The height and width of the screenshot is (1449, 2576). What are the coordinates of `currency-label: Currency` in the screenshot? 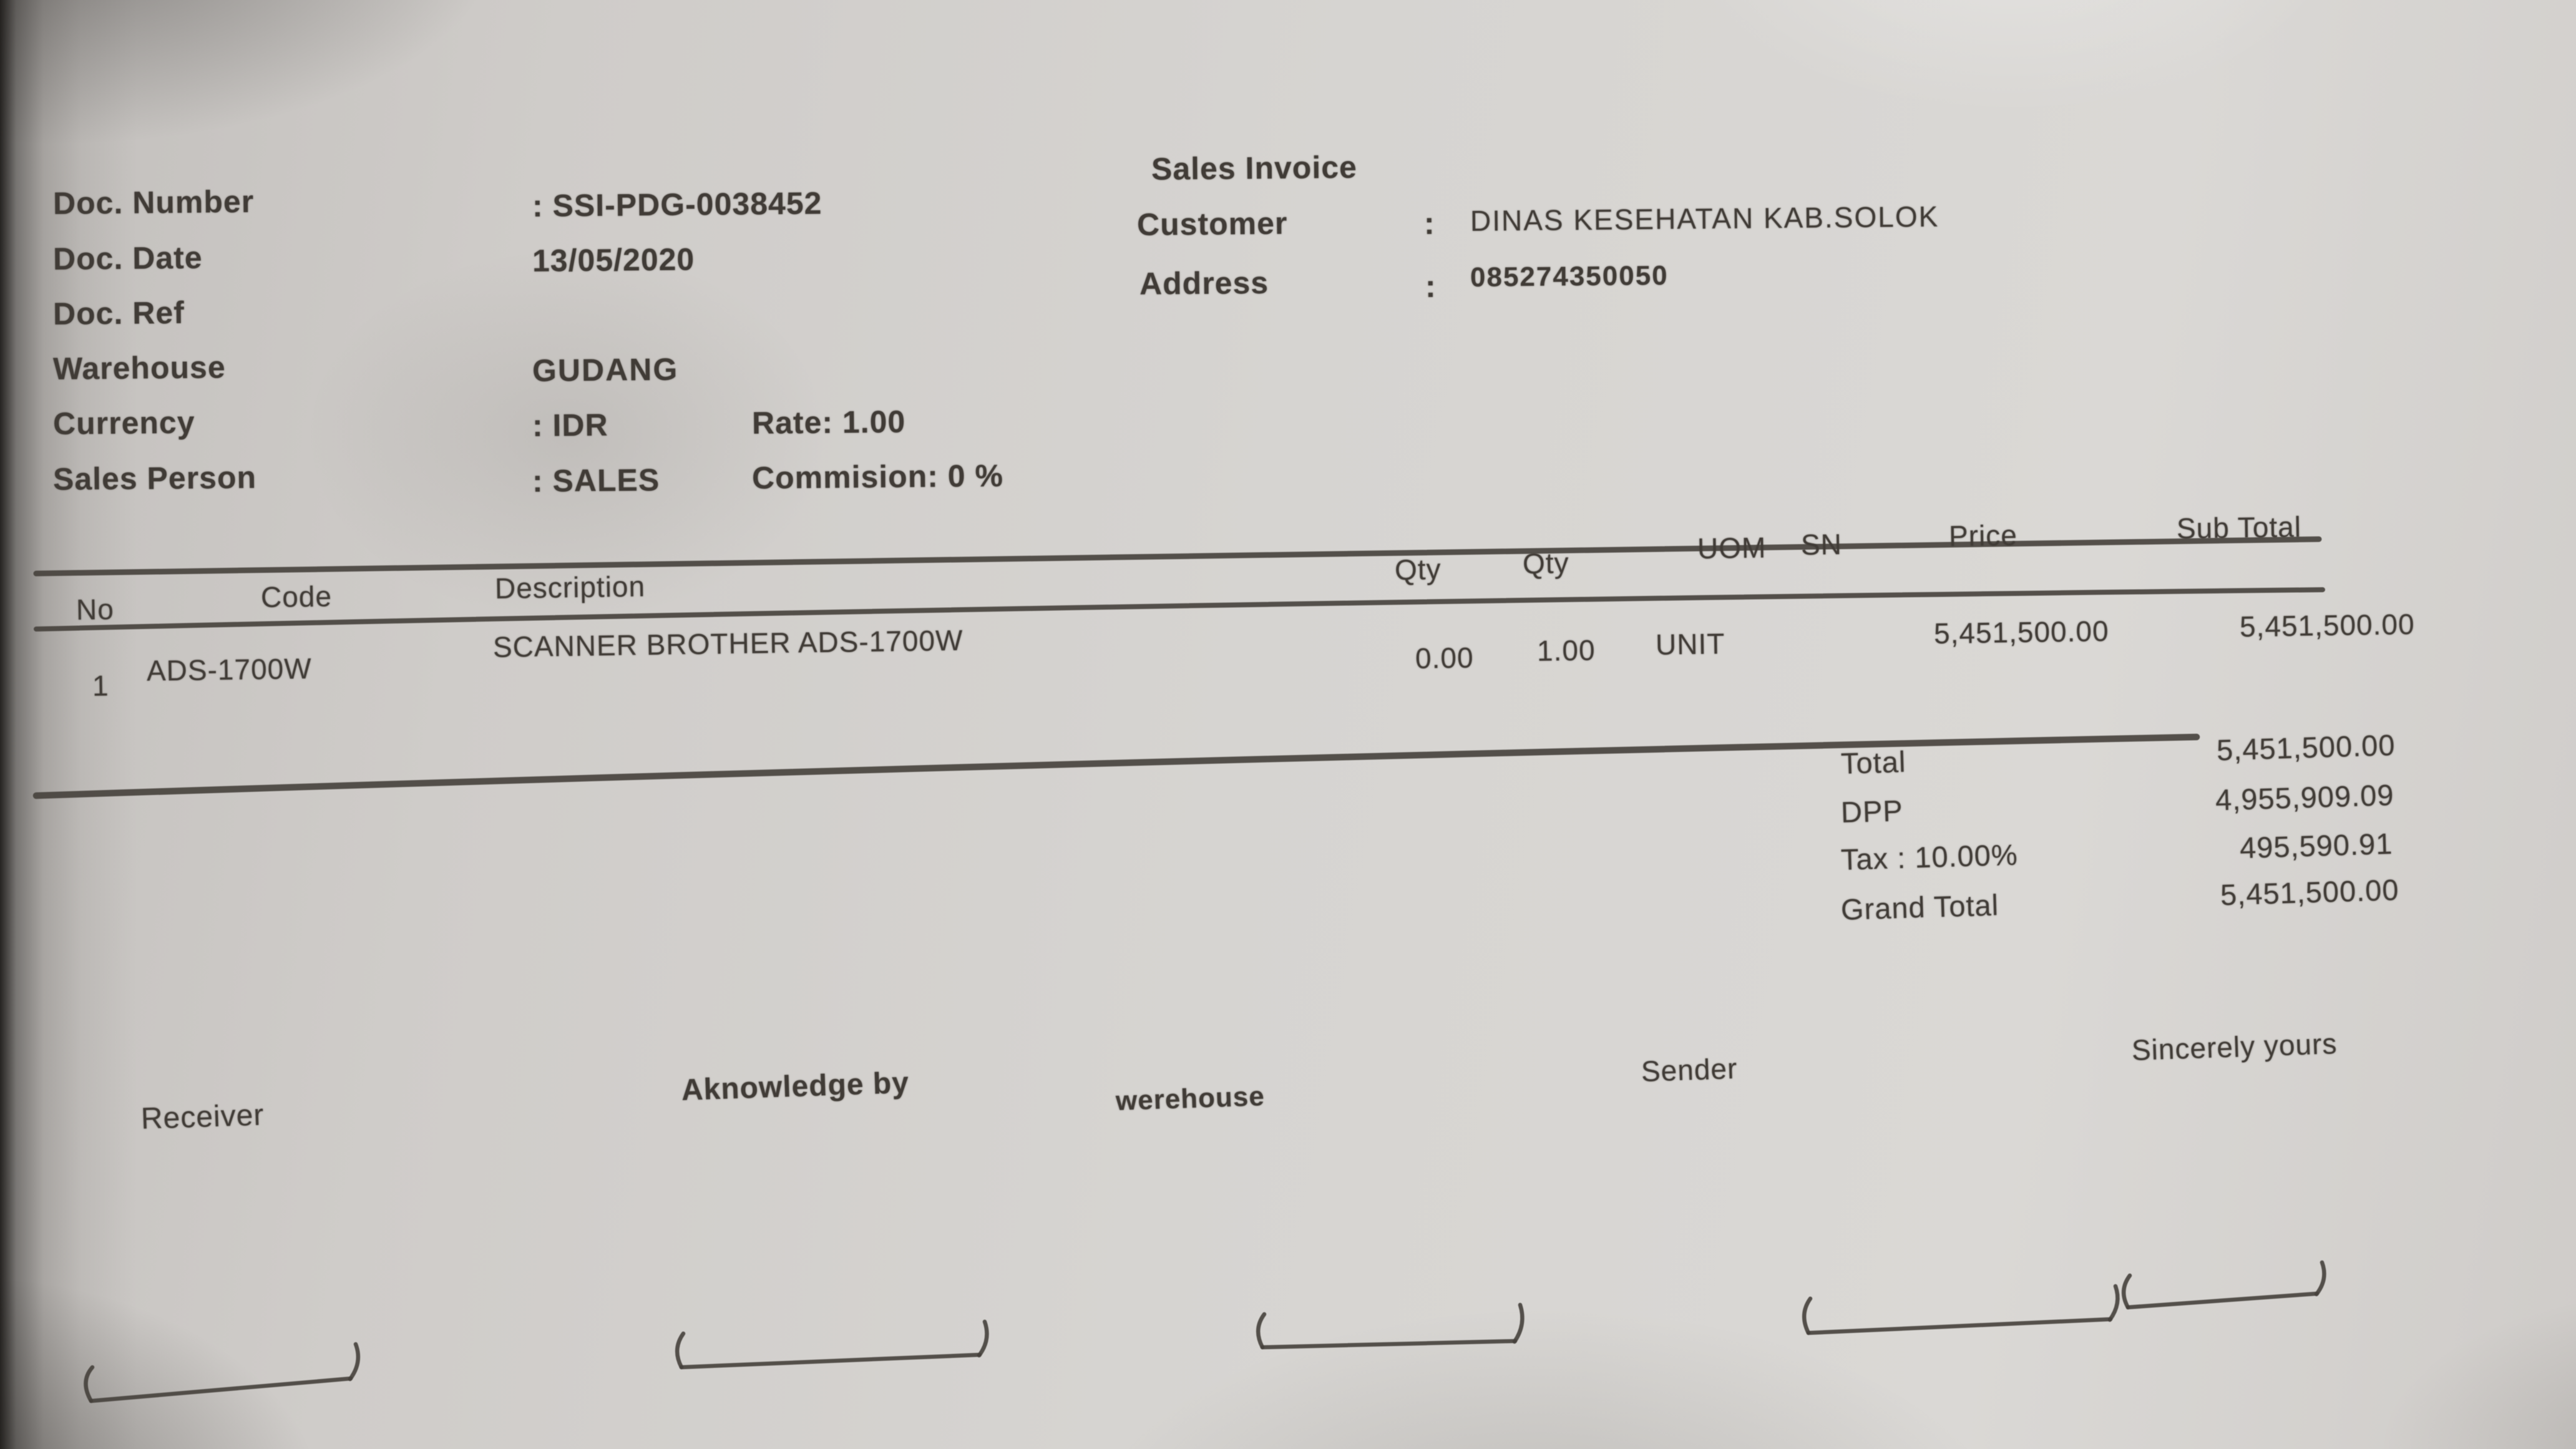 It's located at (123, 422).